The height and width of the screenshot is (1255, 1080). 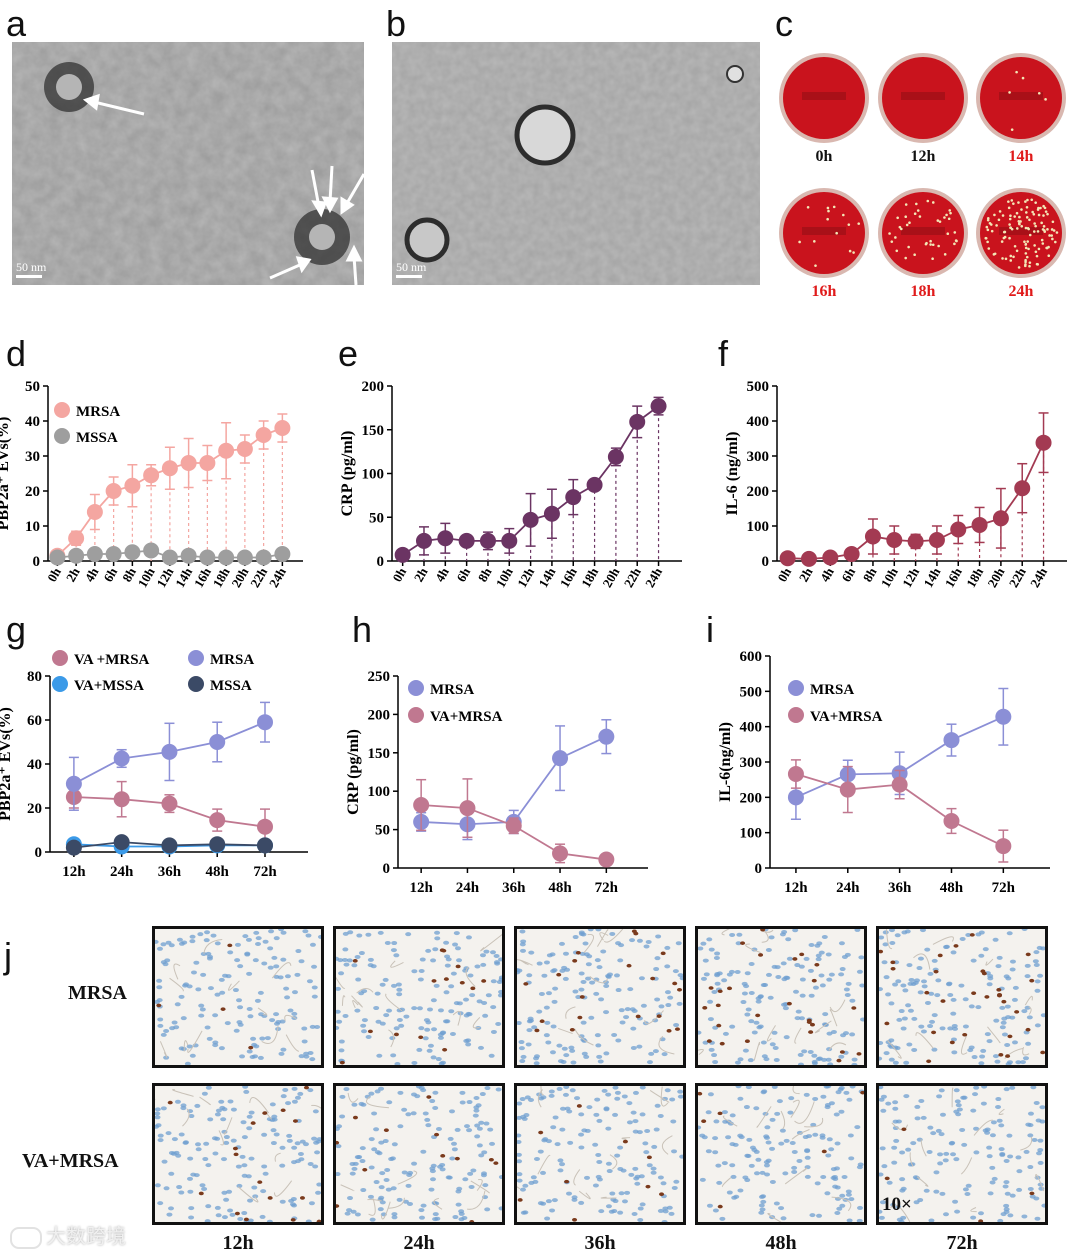 What do you see at coordinates (751, 692) in the screenshot?
I see `y-tick-label: 500` at bounding box center [751, 692].